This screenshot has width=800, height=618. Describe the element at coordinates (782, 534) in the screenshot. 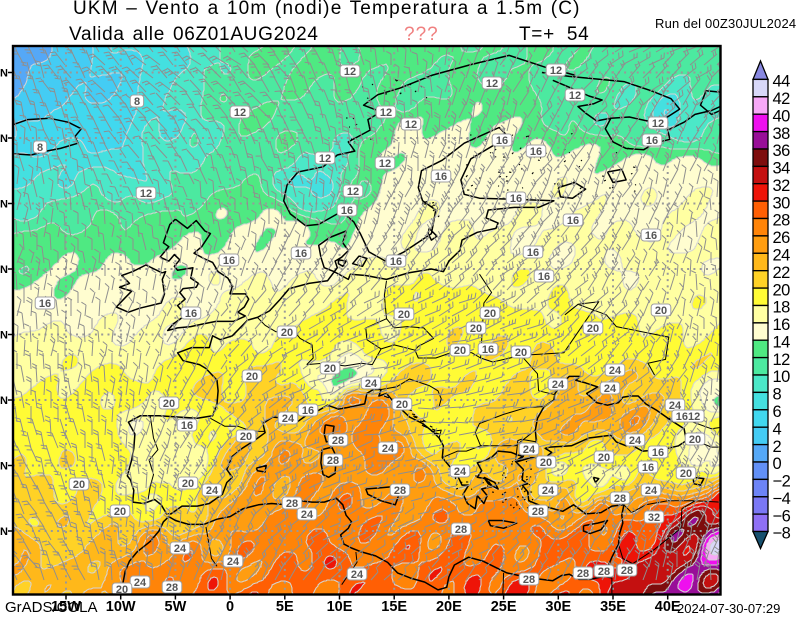

I see `svg-text: −8` at that location.